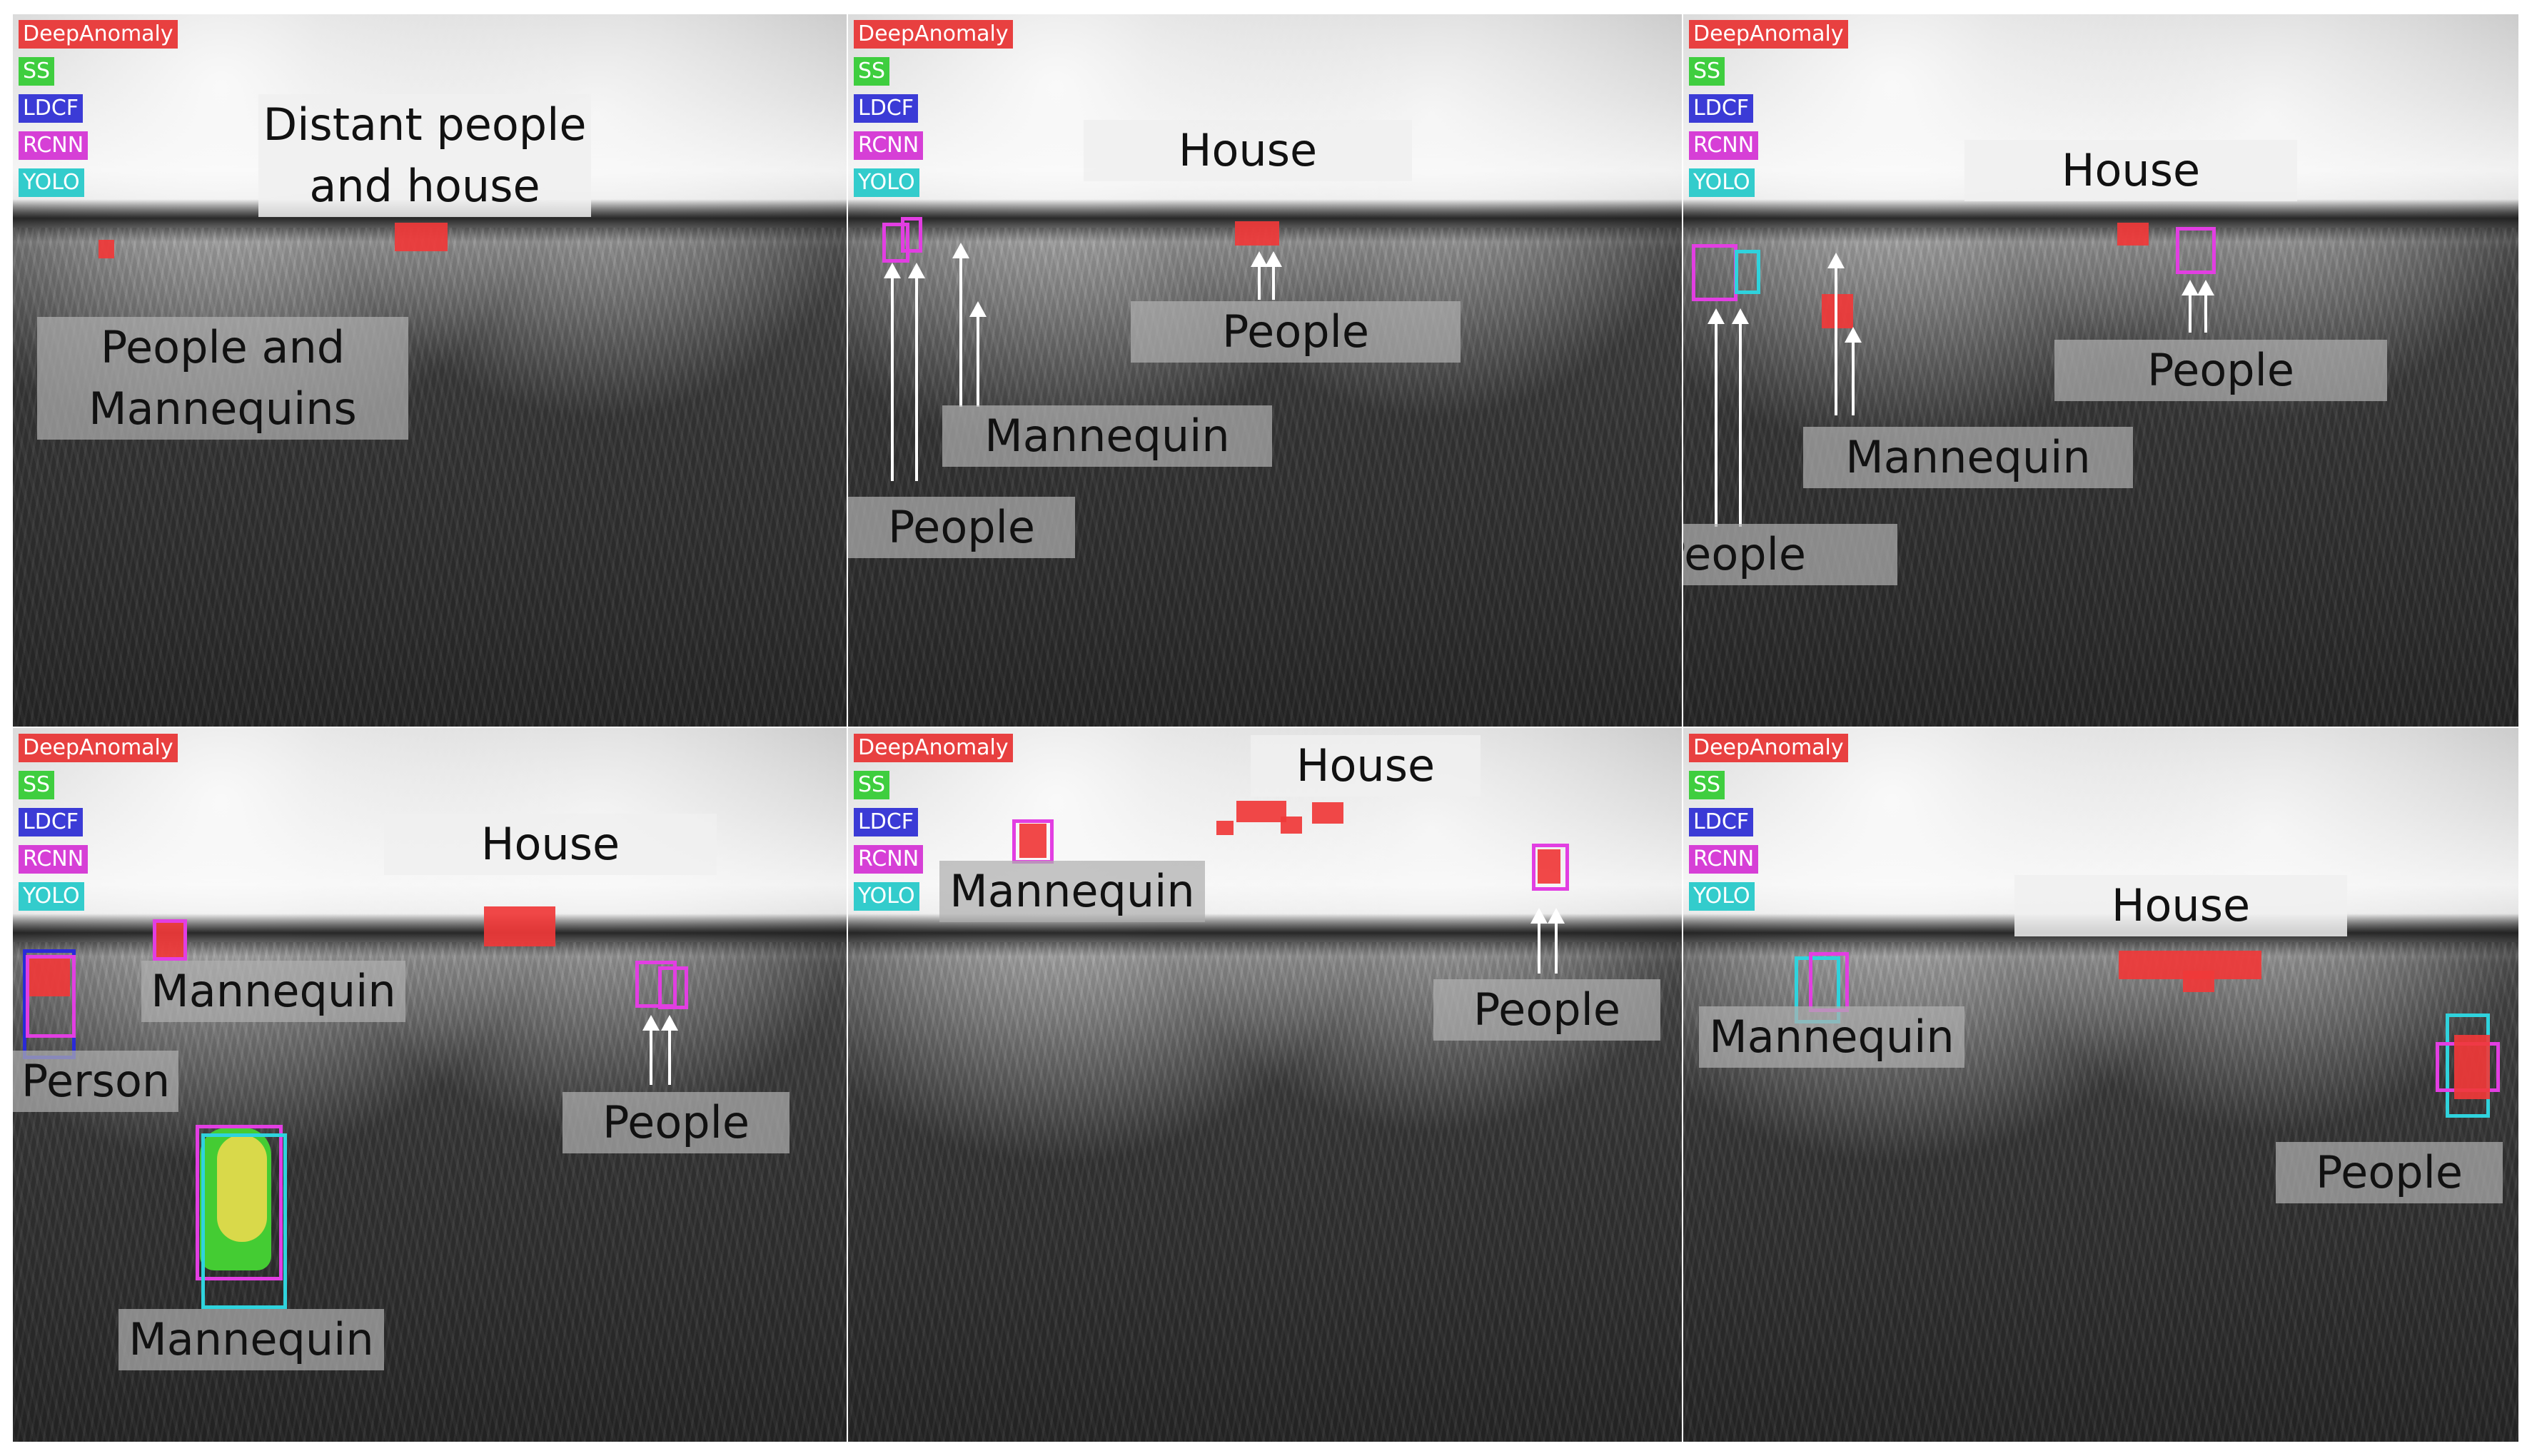 The height and width of the screenshot is (1456, 2527). What do you see at coordinates (242, 1188) in the screenshot?
I see `detection-mannequin-segment` at bounding box center [242, 1188].